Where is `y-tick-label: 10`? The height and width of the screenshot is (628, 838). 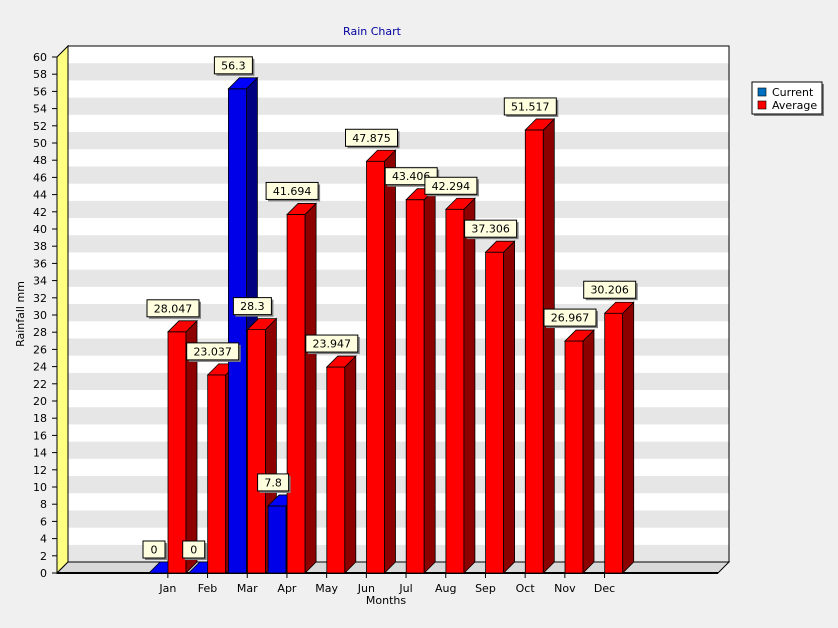
y-tick-label: 10 is located at coordinates (40, 487).